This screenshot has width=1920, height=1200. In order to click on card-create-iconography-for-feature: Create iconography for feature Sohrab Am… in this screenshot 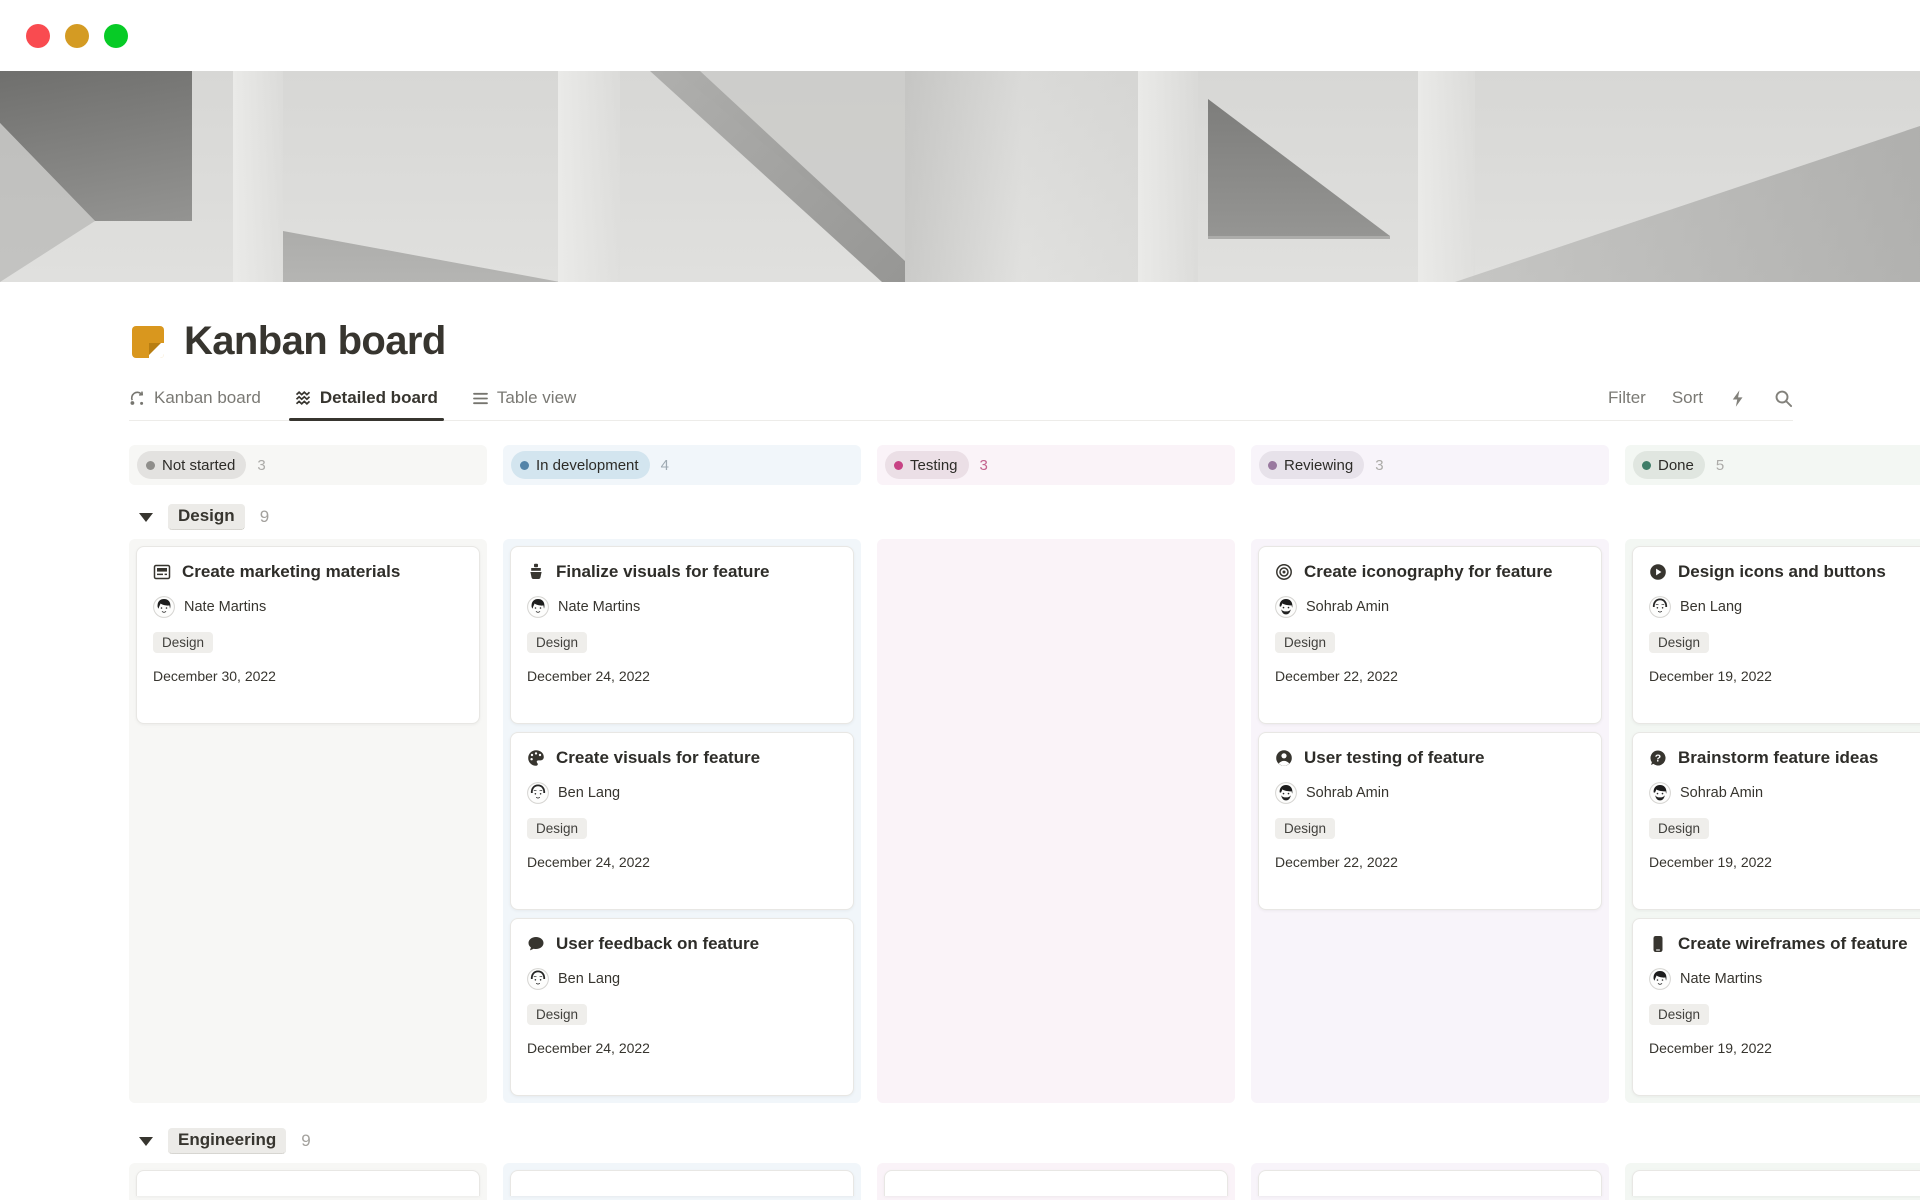, I will do `click(1430, 635)`.